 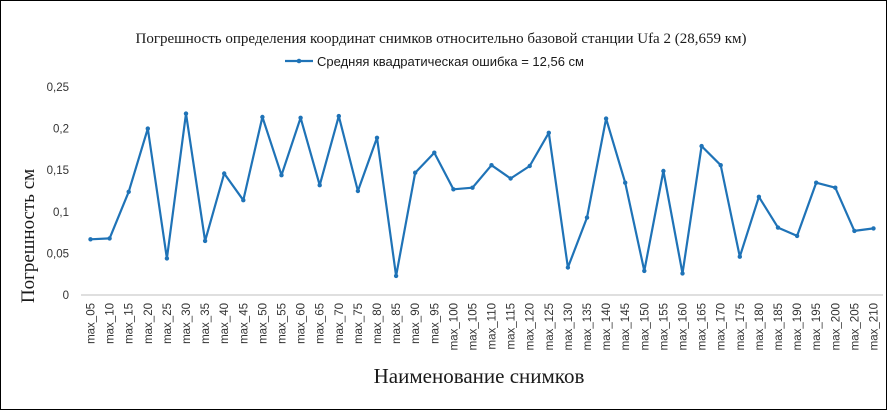 I want to click on y-tick-label: 0,1, so click(x=61, y=213).